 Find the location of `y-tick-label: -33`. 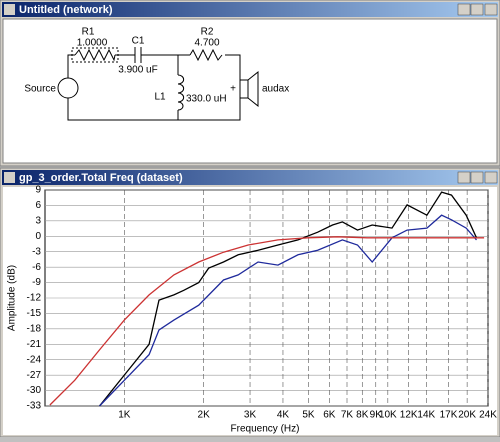

y-tick-label: -33 is located at coordinates (34, 406).